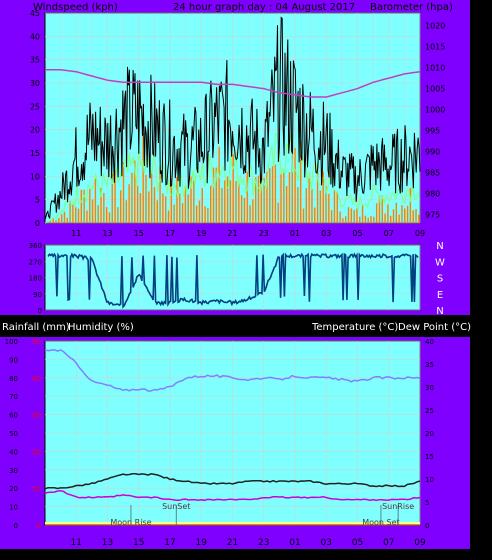 The height and width of the screenshot is (560, 492). Describe the element at coordinates (232, 495) in the screenshot. I see `dew-point-line` at that location.